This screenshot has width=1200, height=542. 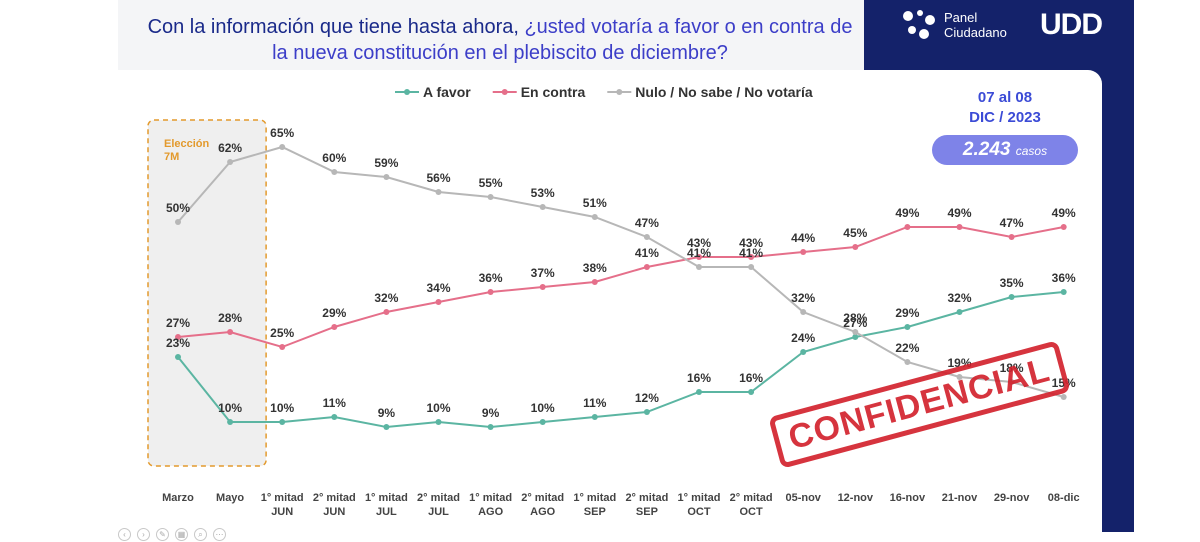 I want to click on x-tick-label-2-1: JUN, so click(x=282, y=512).